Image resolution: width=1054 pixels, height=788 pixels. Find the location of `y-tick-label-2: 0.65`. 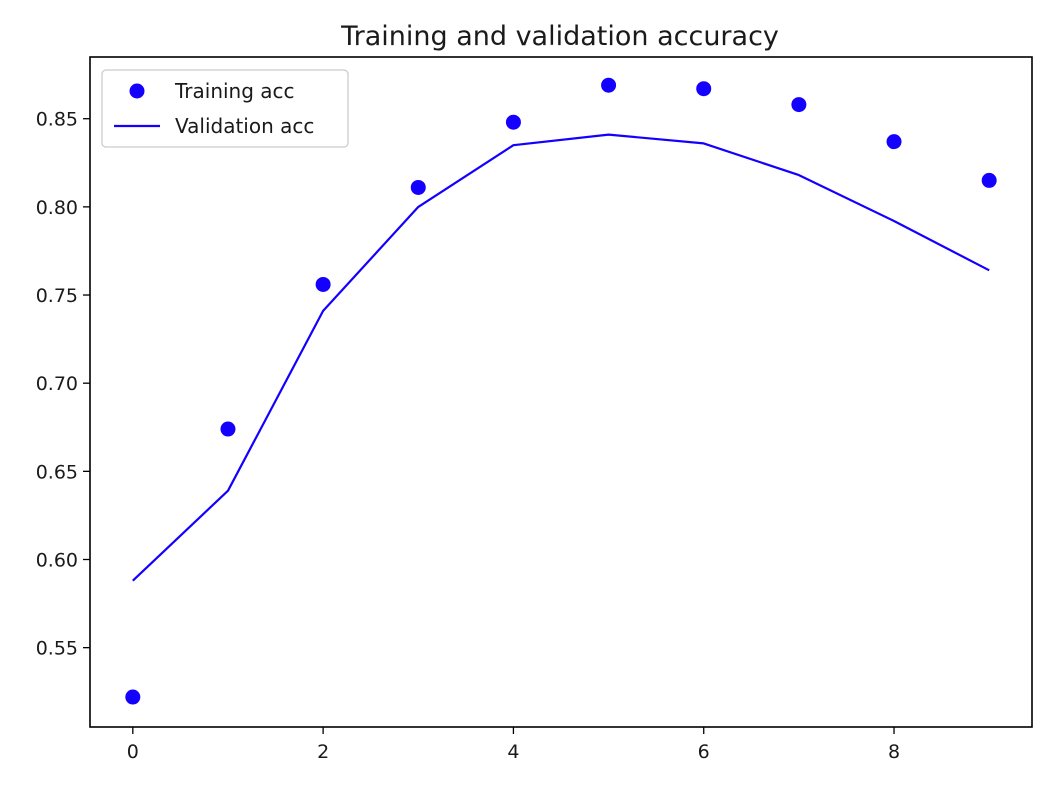

y-tick-label-2: 0.65 is located at coordinates (57, 472).